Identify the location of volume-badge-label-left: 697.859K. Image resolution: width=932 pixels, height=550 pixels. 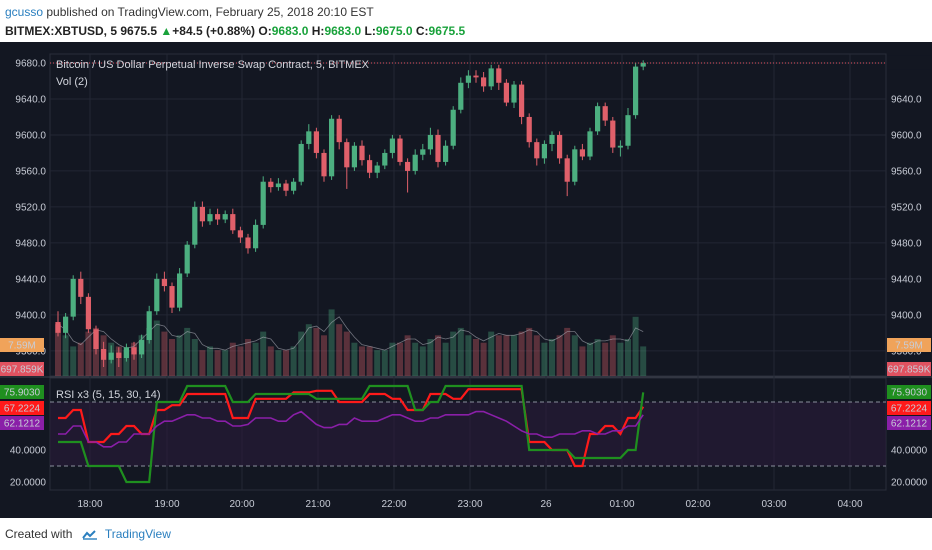
(22, 370).